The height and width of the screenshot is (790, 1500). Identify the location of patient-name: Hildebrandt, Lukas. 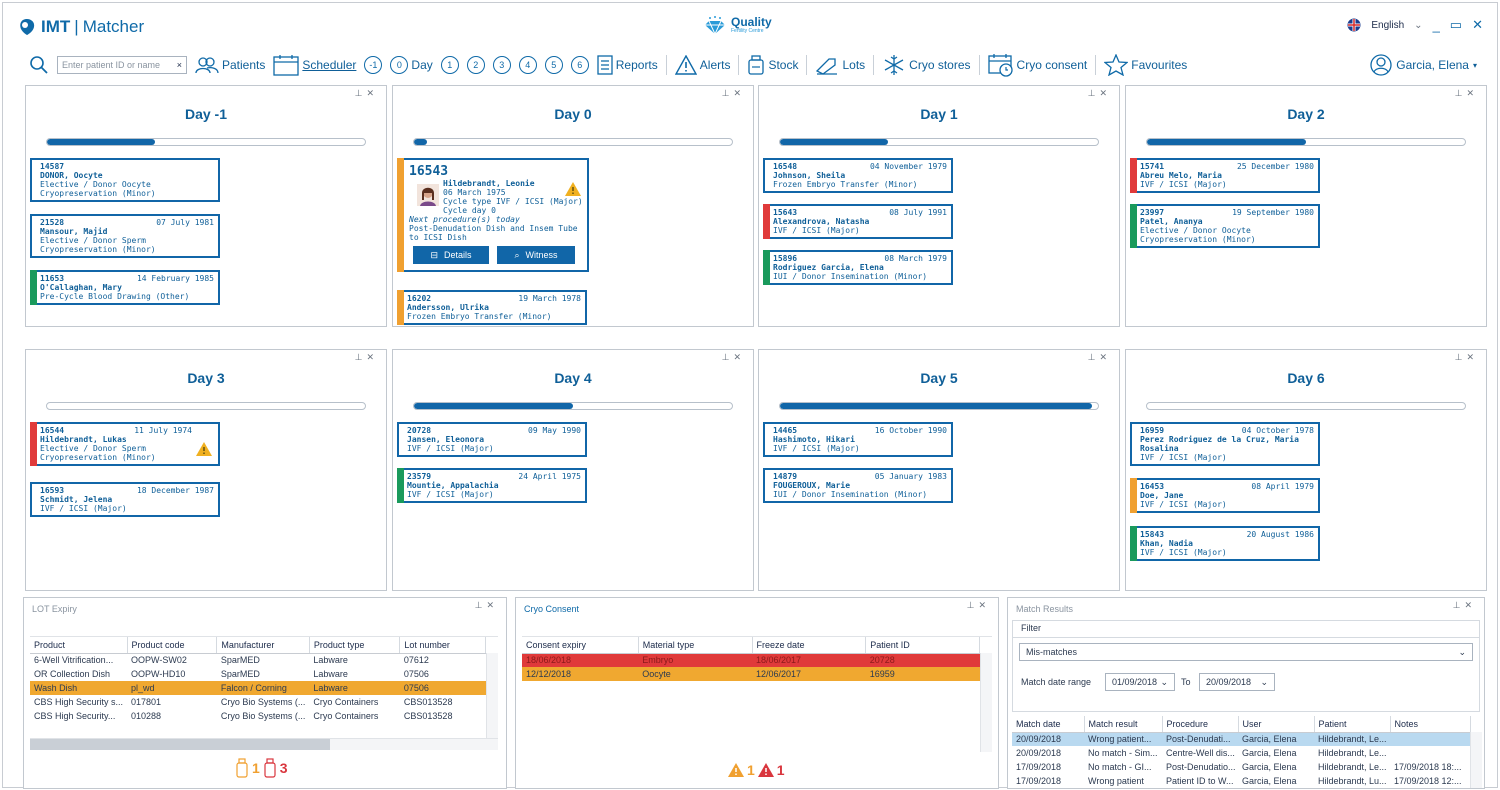
(83, 439).